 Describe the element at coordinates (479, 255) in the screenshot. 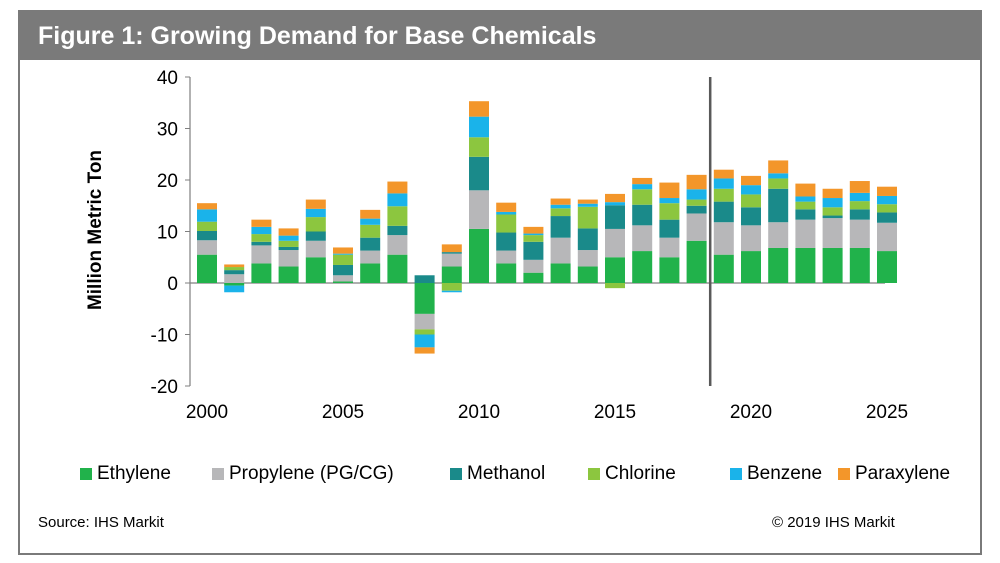

I see `bar-segment-ethylene-2010` at that location.